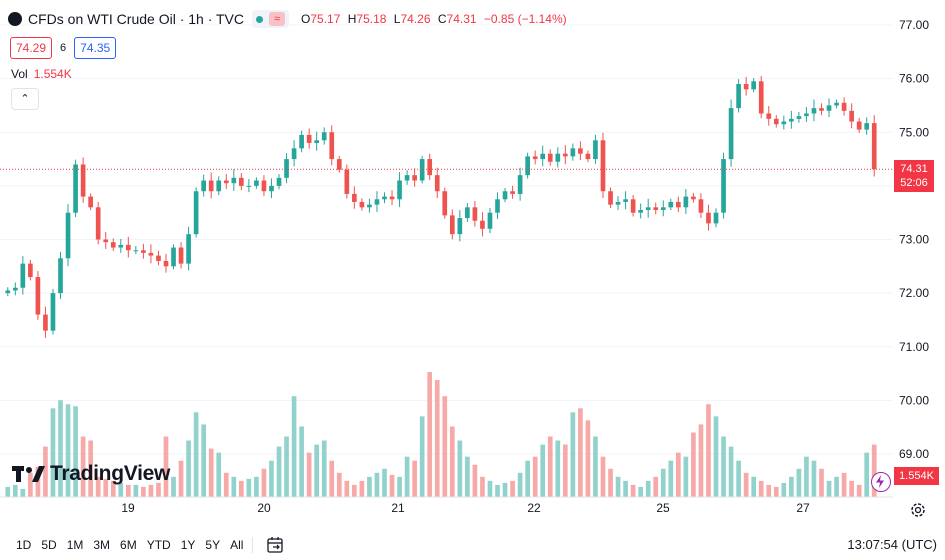 Image resolution: width=945 pixels, height=560 pixels. Describe the element at coordinates (95, 48) in the screenshot. I see `buy-button: 74.35` at that location.